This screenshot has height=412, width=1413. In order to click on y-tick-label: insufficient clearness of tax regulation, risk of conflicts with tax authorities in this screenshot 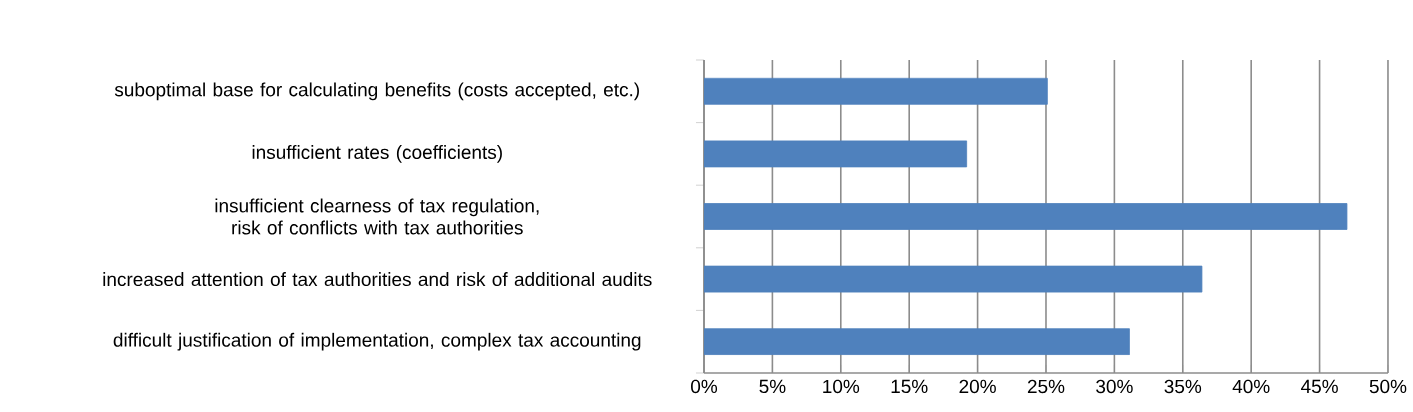, I will do `click(377, 216)`.